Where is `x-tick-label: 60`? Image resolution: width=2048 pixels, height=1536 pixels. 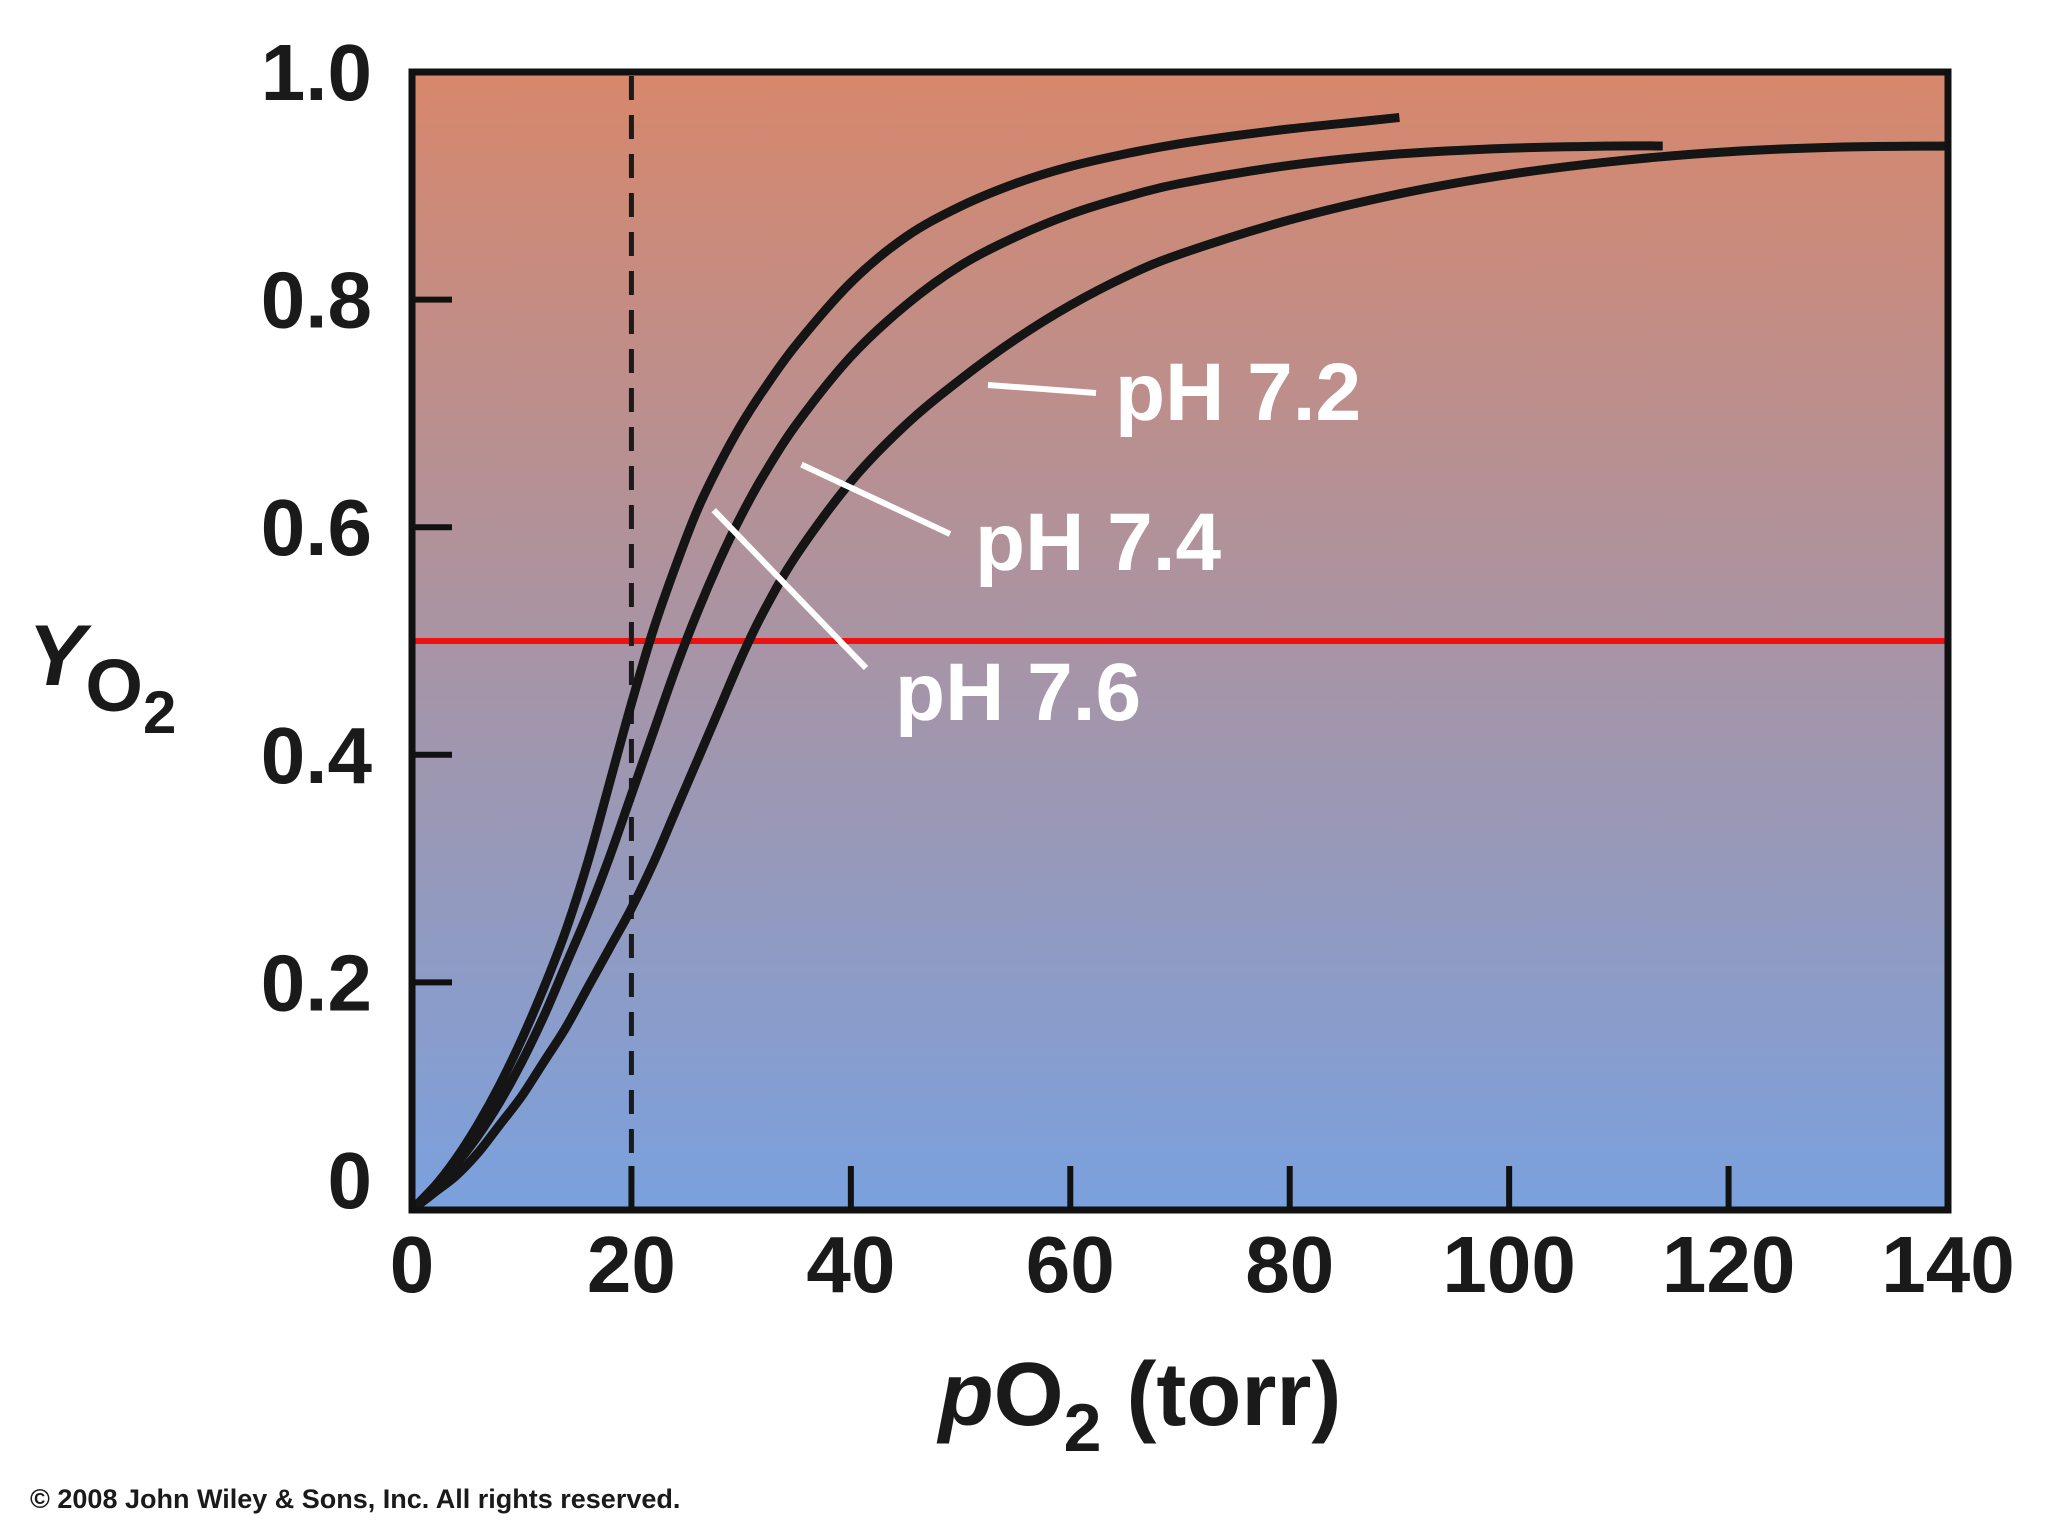
x-tick-label: 60 is located at coordinates (1070, 1264).